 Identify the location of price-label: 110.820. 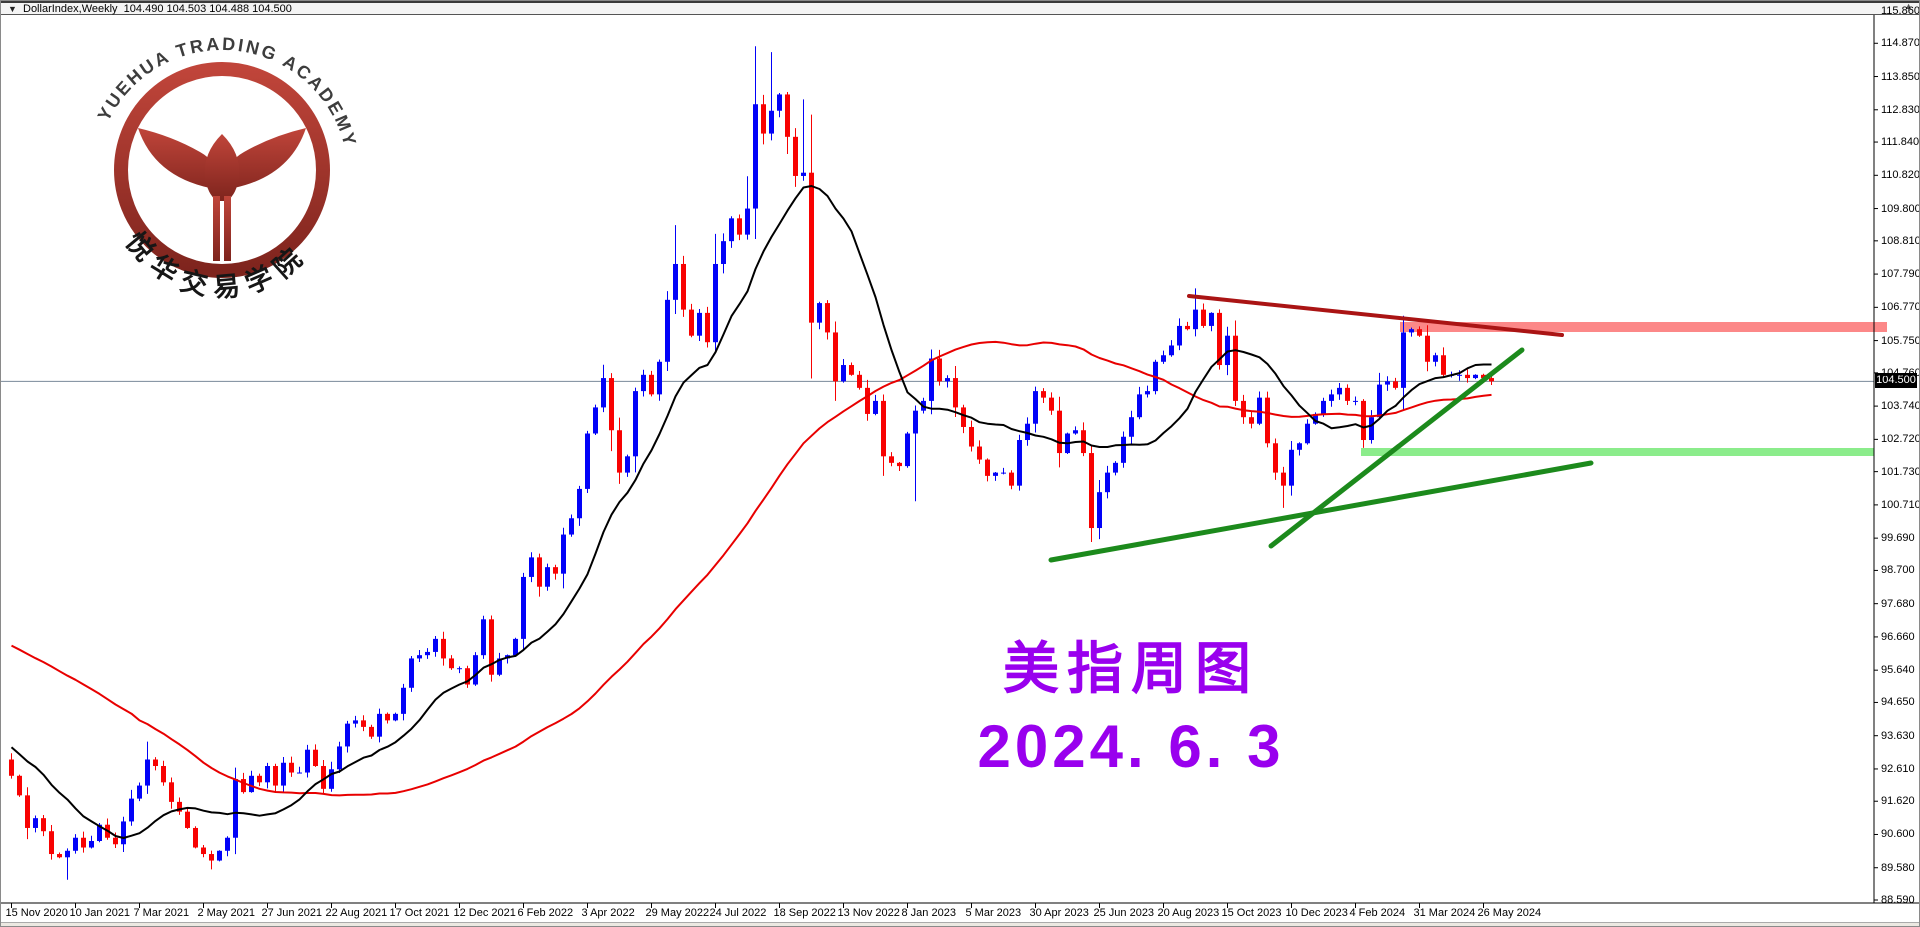
(1900, 175).